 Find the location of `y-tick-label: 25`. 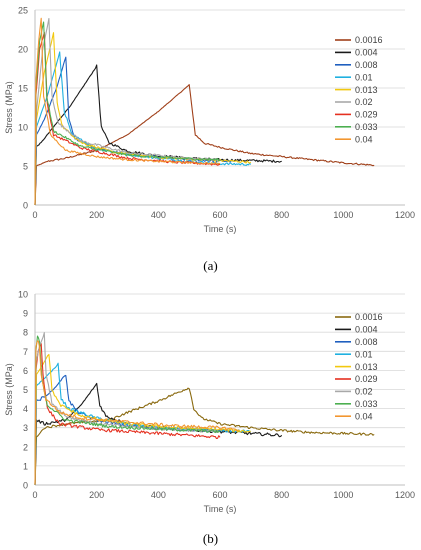

y-tick-label: 25 is located at coordinates (23, 11).